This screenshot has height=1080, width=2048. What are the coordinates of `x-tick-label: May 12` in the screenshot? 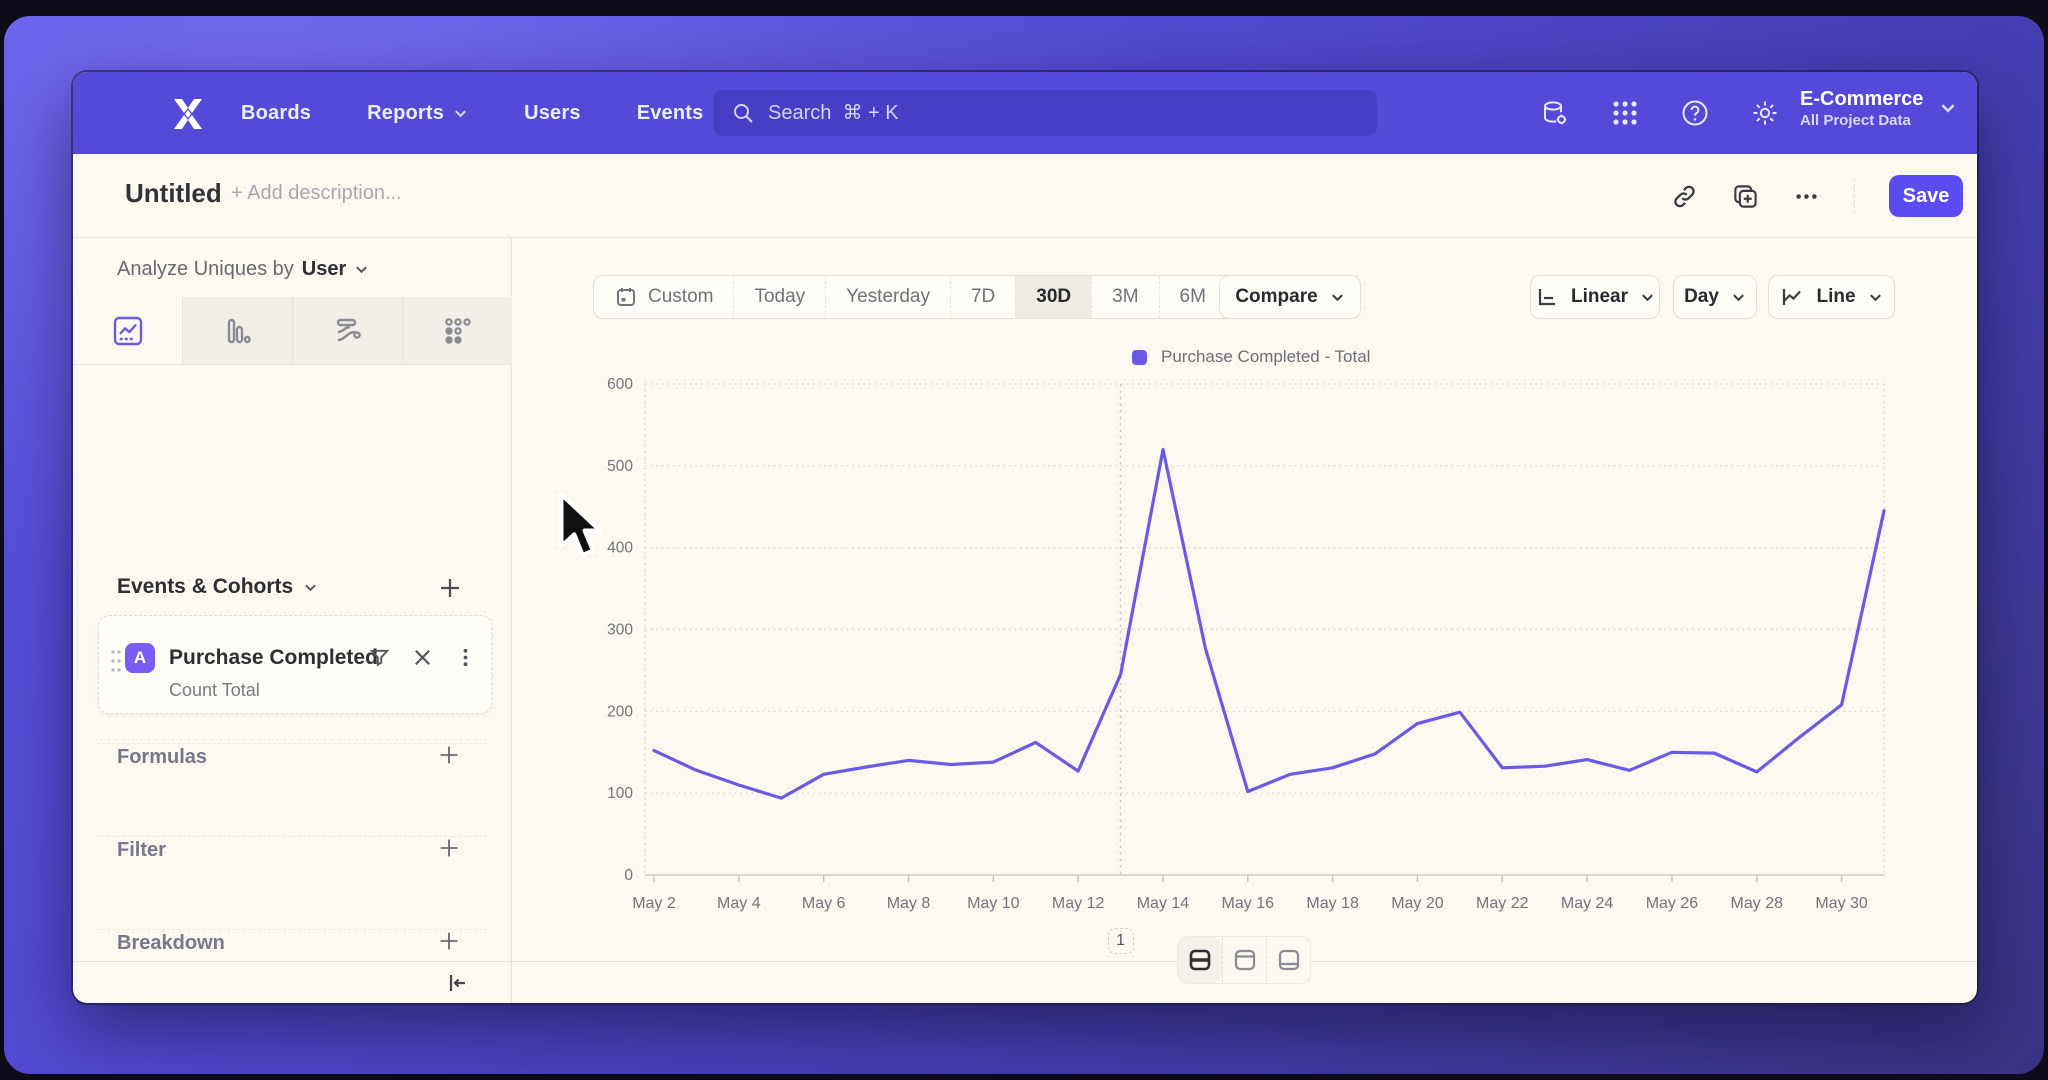 It's located at (1078, 903).